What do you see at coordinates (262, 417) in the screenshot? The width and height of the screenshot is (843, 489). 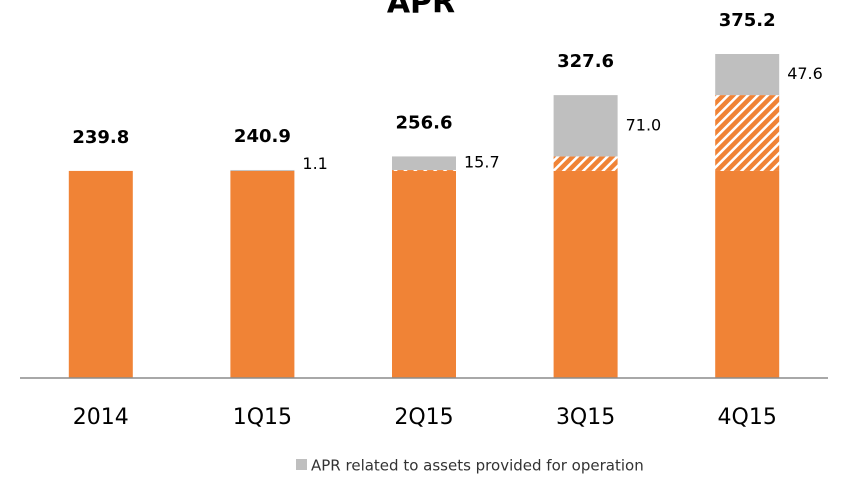 I see `x-tick-label: 1Q15` at bounding box center [262, 417].